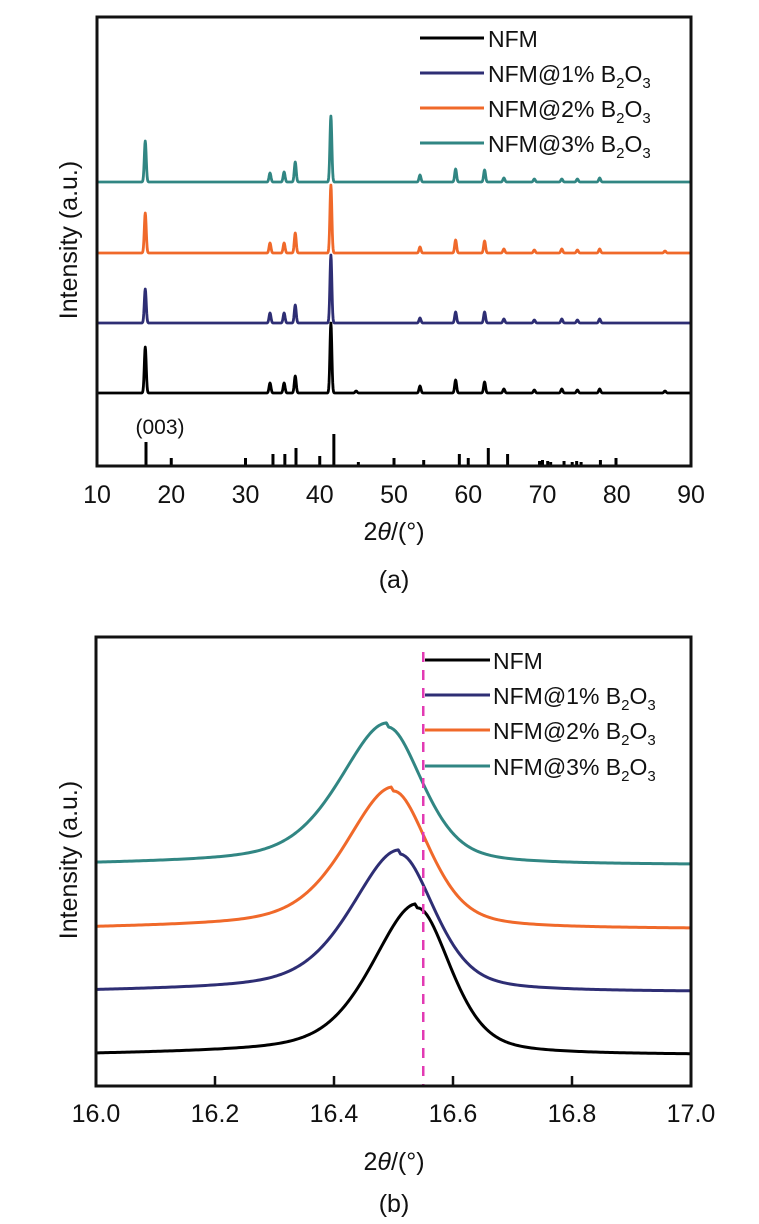  What do you see at coordinates (691, 1114) in the screenshot?
I see `panel-b-x-tick-label: 17.0` at bounding box center [691, 1114].